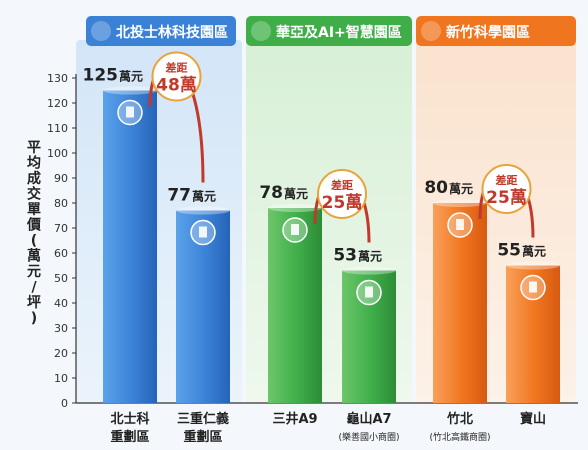 The height and width of the screenshot is (450, 588). Describe the element at coordinates (61, 353) in the screenshot. I see `y-tick-label: 20` at that location.